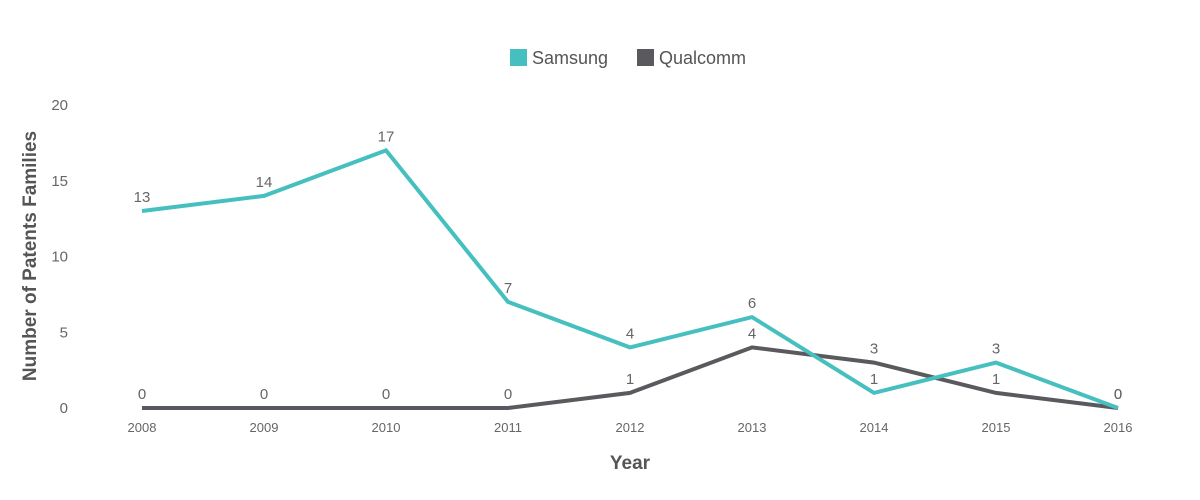 This screenshot has height=500, width=1200. What do you see at coordinates (628, 58) in the screenshot?
I see `legend: Samsung Qualcomm` at bounding box center [628, 58].